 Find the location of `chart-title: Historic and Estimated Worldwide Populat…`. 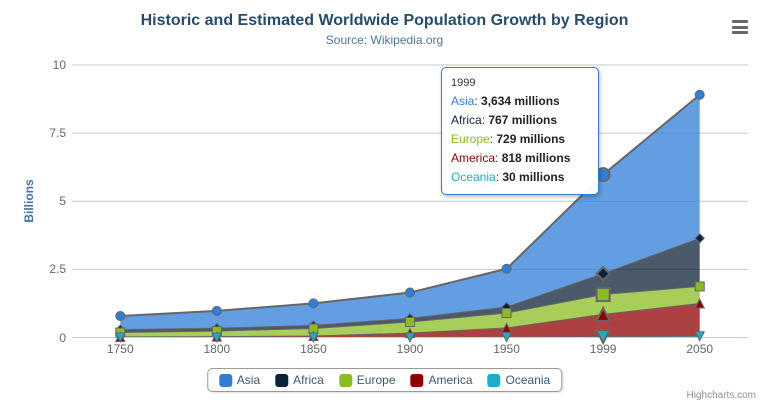

chart-title: Historic and Estimated Worldwide Populat… is located at coordinates (384, 20).